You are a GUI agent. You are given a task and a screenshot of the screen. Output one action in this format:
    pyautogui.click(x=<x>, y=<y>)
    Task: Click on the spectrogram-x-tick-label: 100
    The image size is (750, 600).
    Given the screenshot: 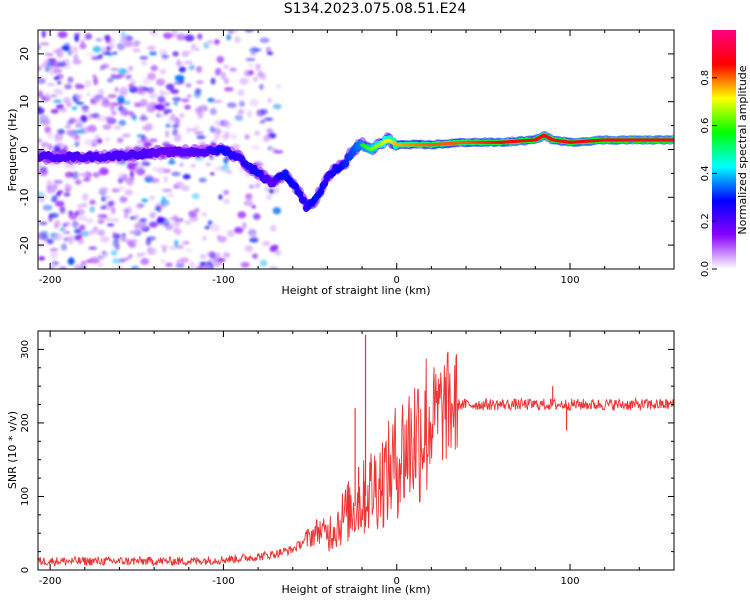 What is the action you would take?
    pyautogui.click(x=569, y=280)
    